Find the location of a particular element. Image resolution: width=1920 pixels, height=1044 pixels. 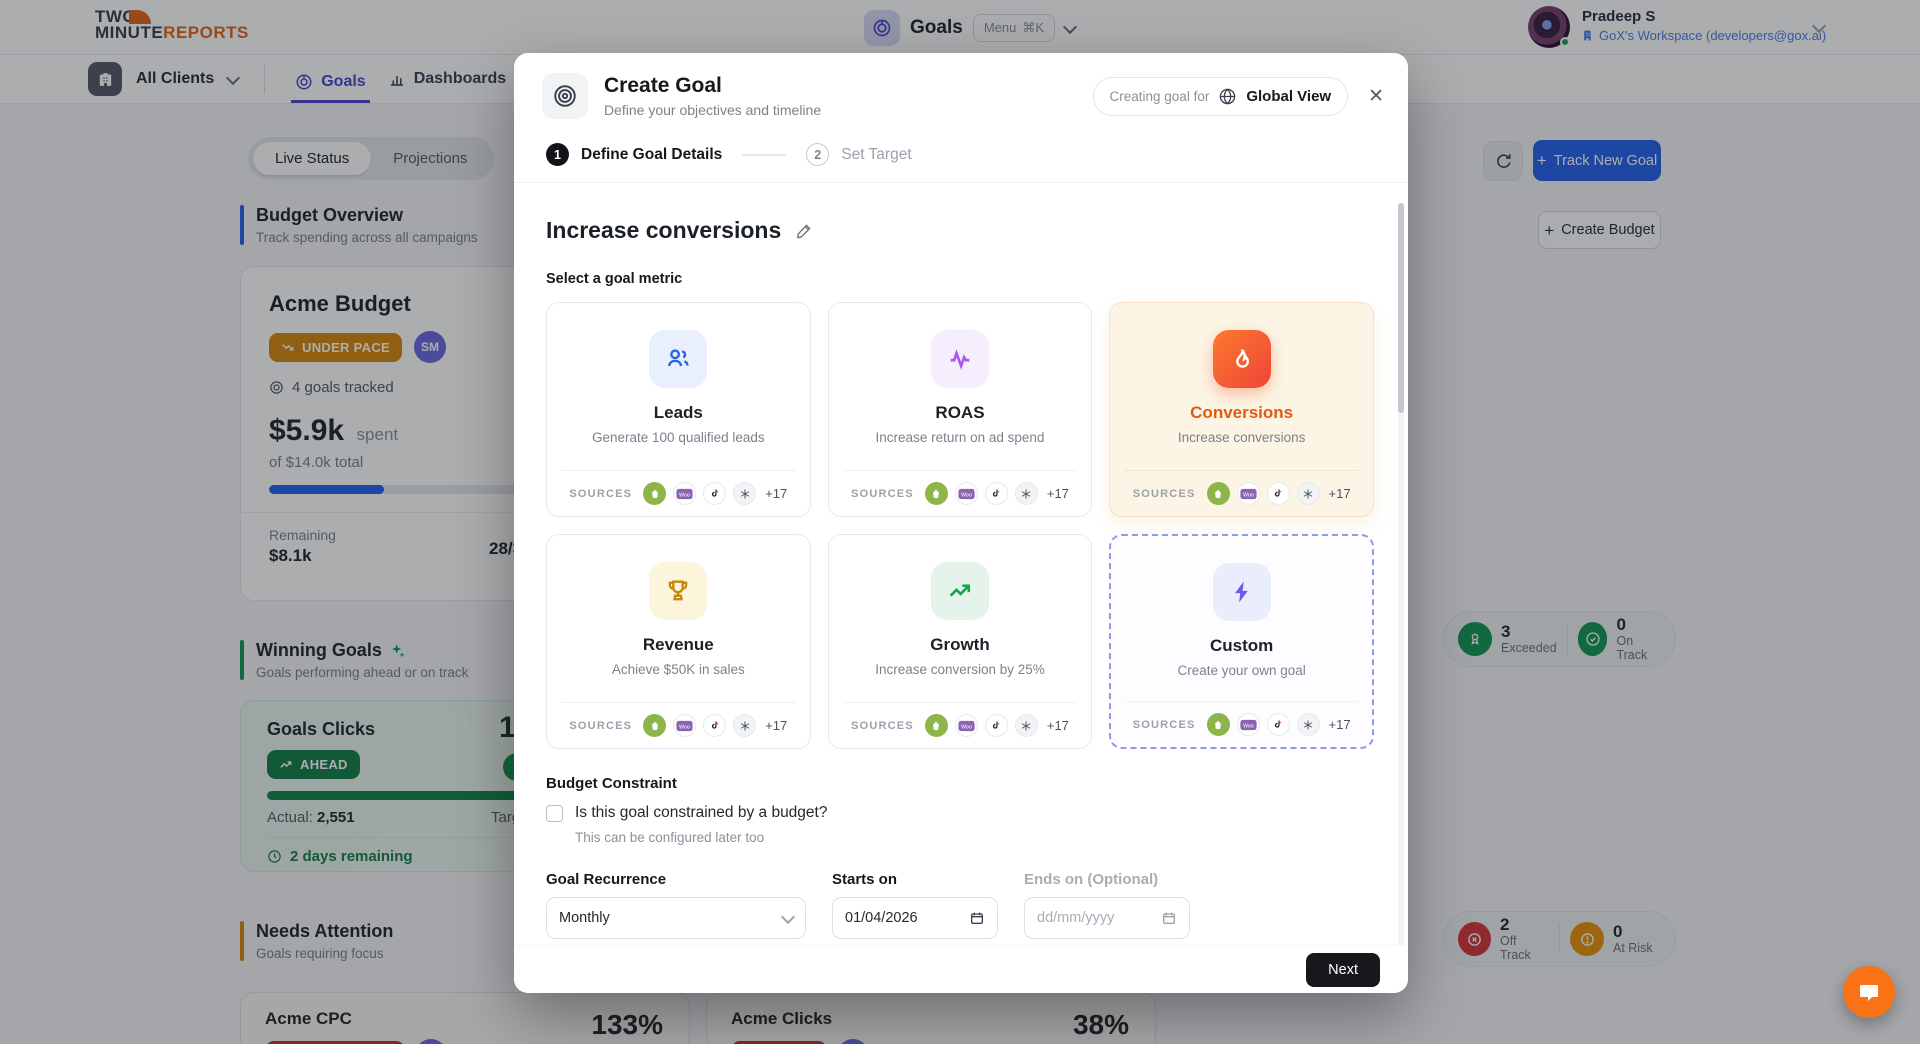

starts-on-input: 01/04/2026 is located at coordinates (915, 918).